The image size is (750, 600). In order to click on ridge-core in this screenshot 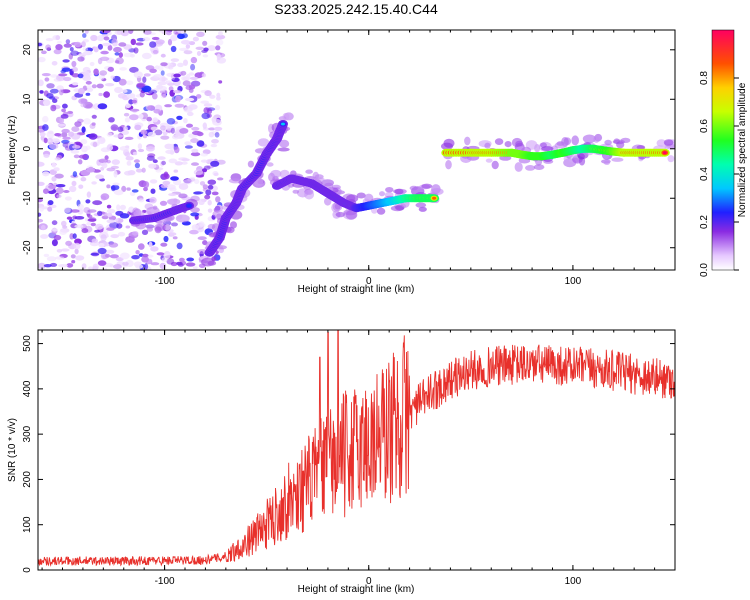, I will do `click(283, 124)`.